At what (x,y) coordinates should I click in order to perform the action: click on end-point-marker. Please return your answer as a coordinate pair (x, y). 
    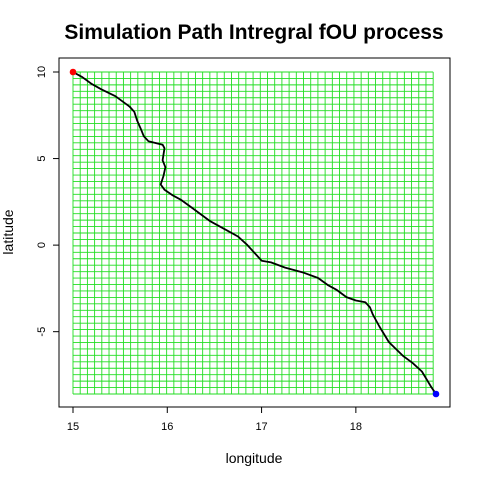
    Looking at the image, I should click on (436, 394).